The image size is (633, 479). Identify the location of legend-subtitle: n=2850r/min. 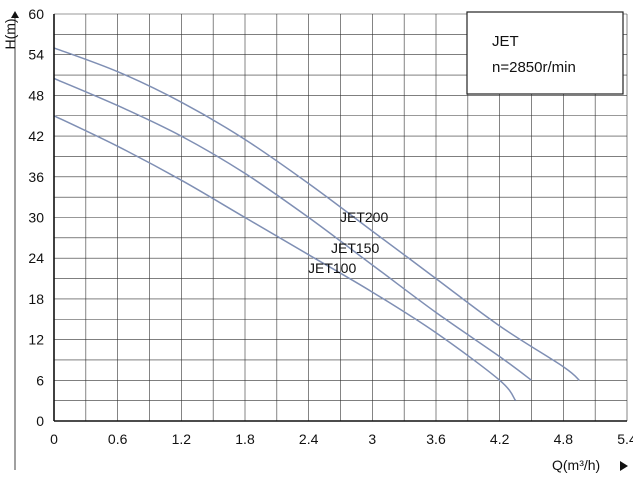
(534, 67).